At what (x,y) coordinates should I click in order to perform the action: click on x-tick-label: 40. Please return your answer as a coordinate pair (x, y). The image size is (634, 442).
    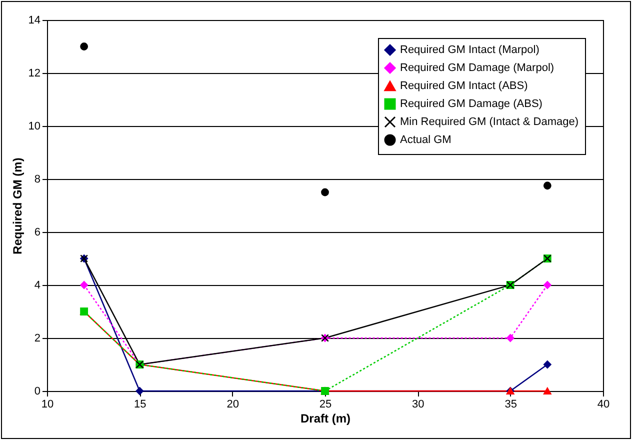
    Looking at the image, I should click on (603, 404).